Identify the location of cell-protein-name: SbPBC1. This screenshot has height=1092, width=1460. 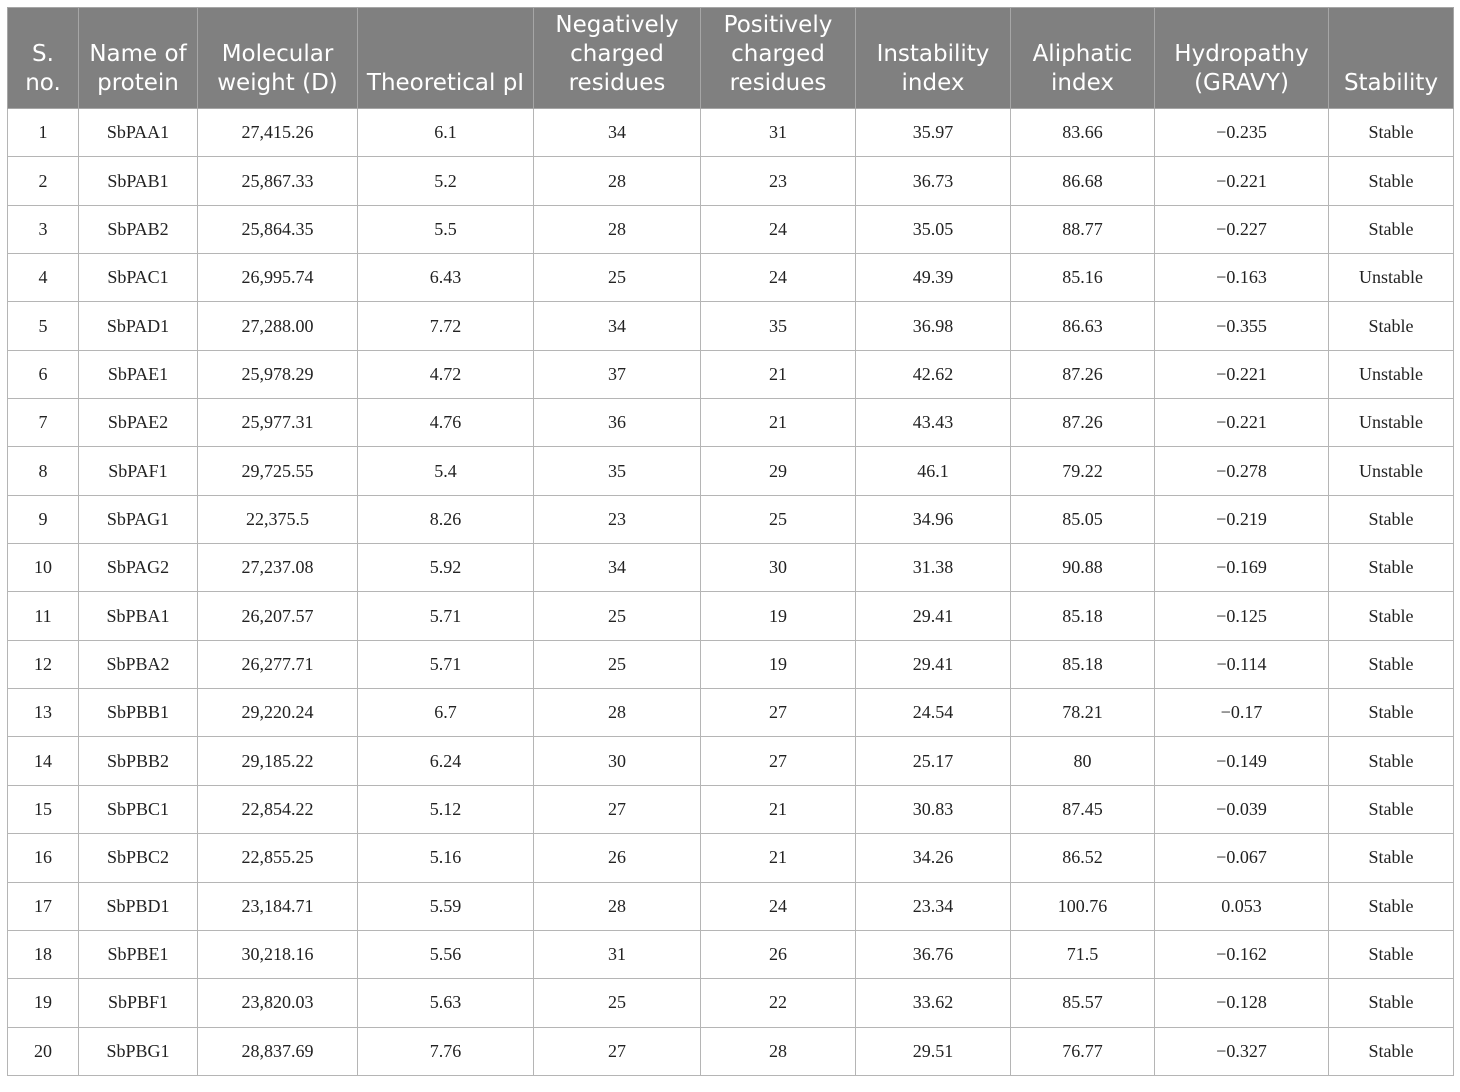
(138, 809).